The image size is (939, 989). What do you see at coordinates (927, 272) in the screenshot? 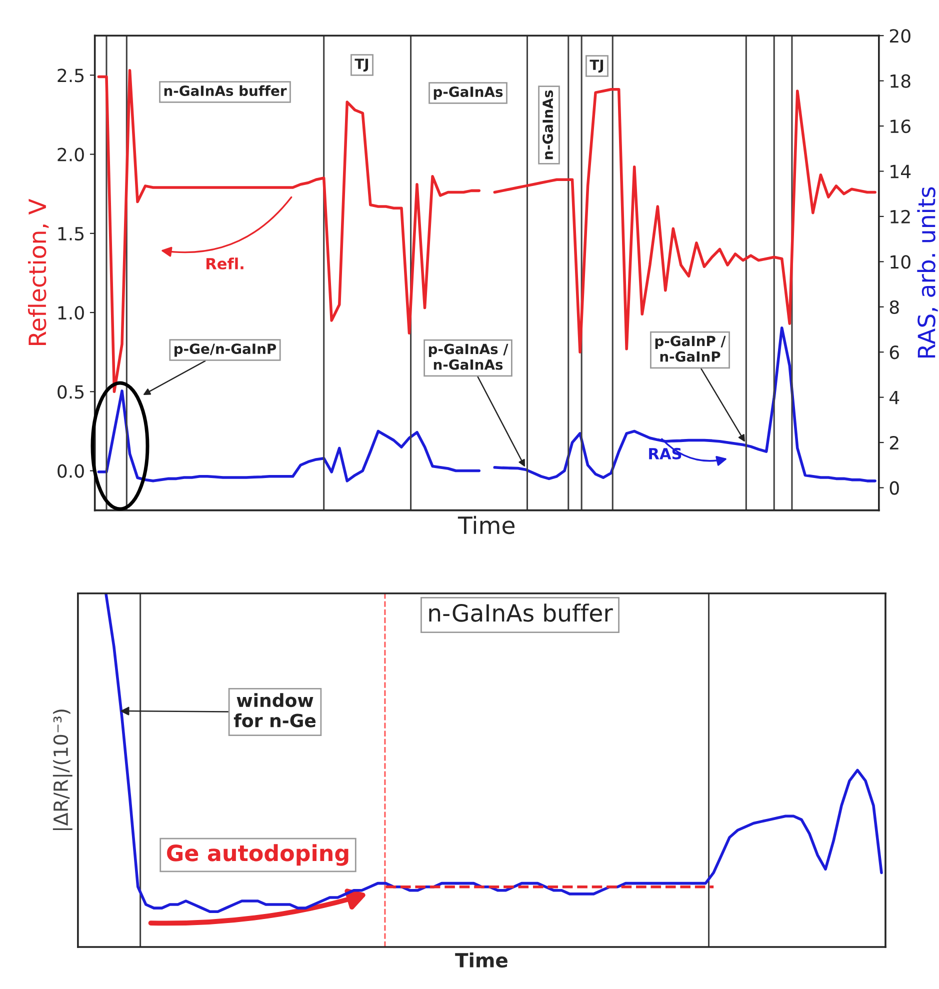
I see `y2-axis-title: RAS, arb. units` at bounding box center [927, 272].